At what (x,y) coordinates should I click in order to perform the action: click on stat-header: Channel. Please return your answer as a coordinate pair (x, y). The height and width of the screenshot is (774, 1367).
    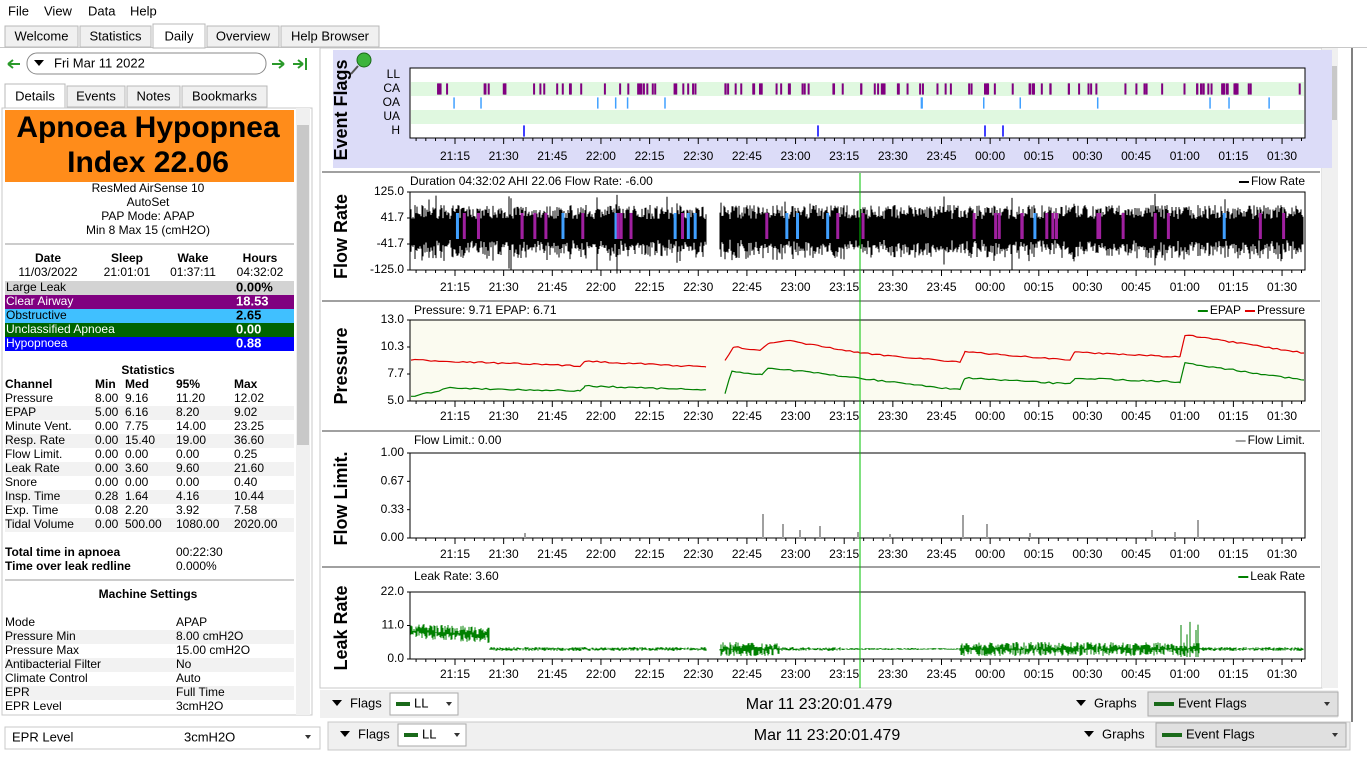
    Looking at the image, I should click on (28, 384).